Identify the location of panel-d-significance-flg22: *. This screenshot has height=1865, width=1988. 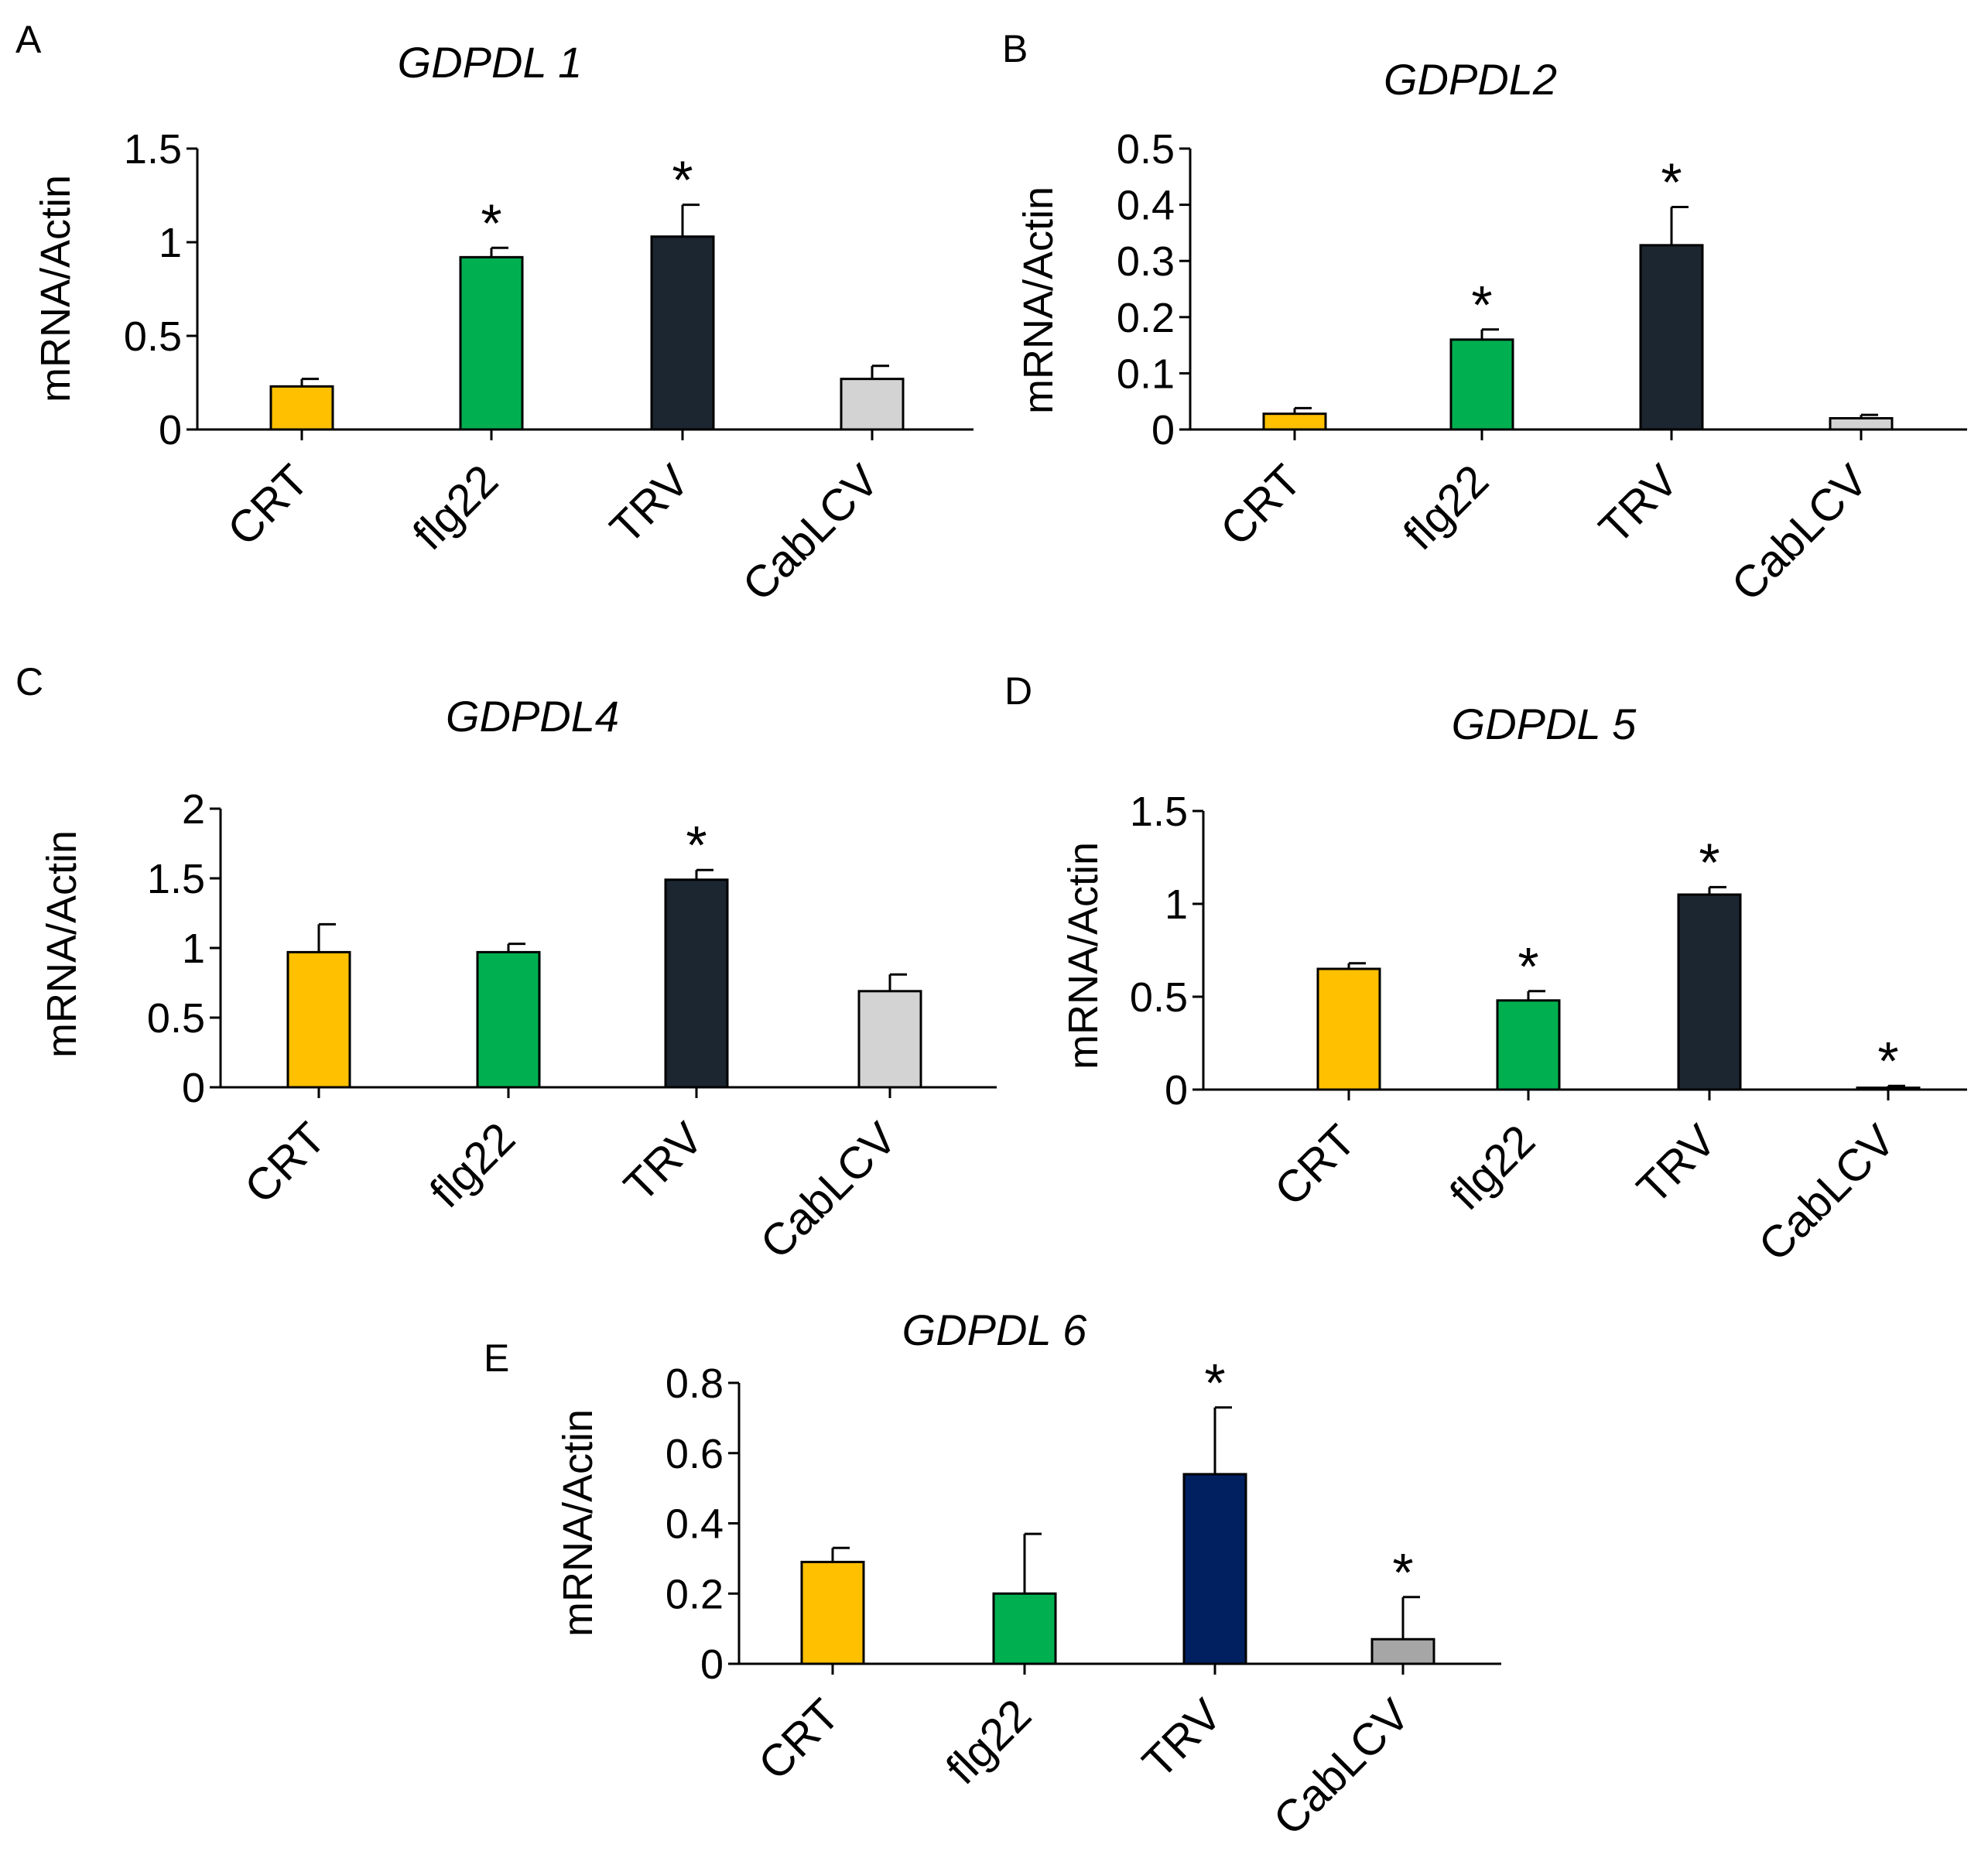
(1528, 966).